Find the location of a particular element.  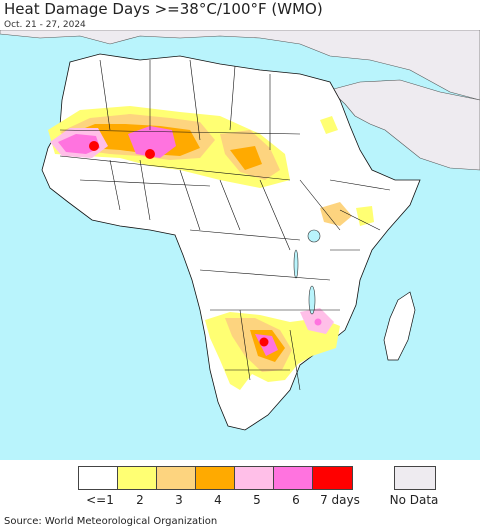

lakes is located at coordinates (307, 272).